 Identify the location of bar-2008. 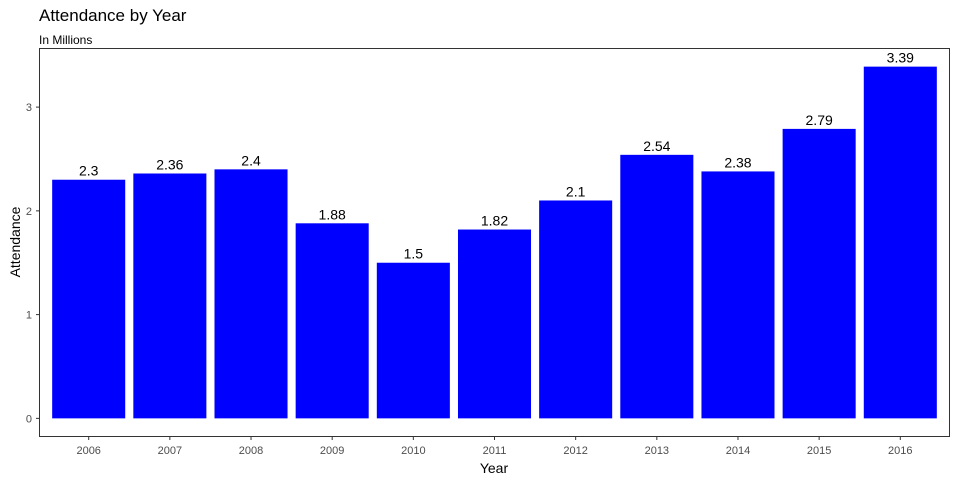
(251, 294).